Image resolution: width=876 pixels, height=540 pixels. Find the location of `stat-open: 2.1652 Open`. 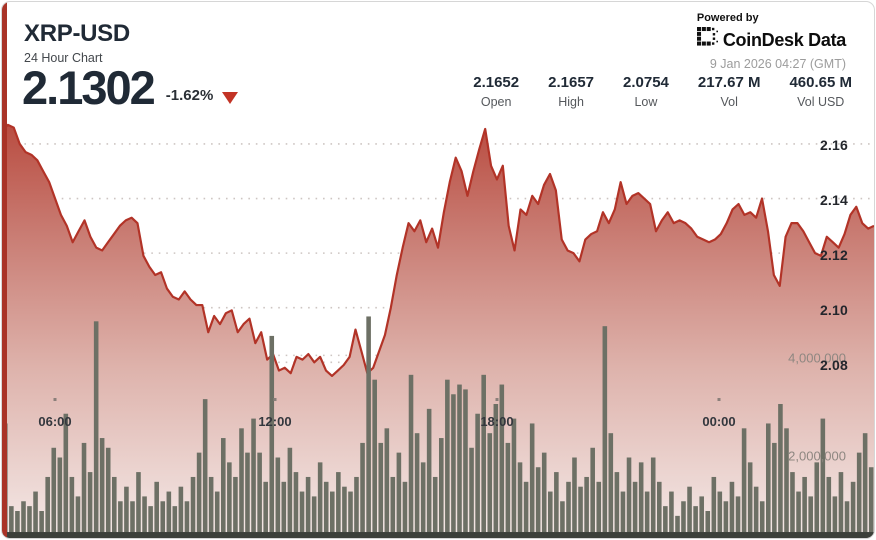

stat-open: 2.1652 Open is located at coordinates (496, 91).